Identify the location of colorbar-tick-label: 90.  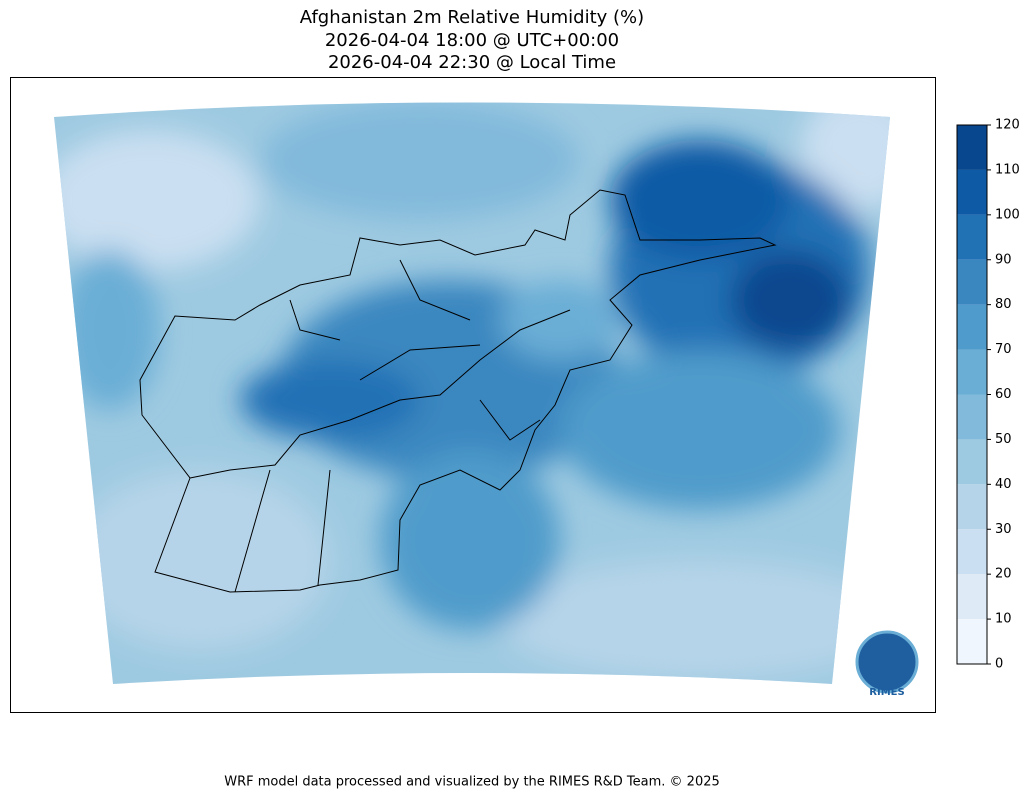
(1003, 259).